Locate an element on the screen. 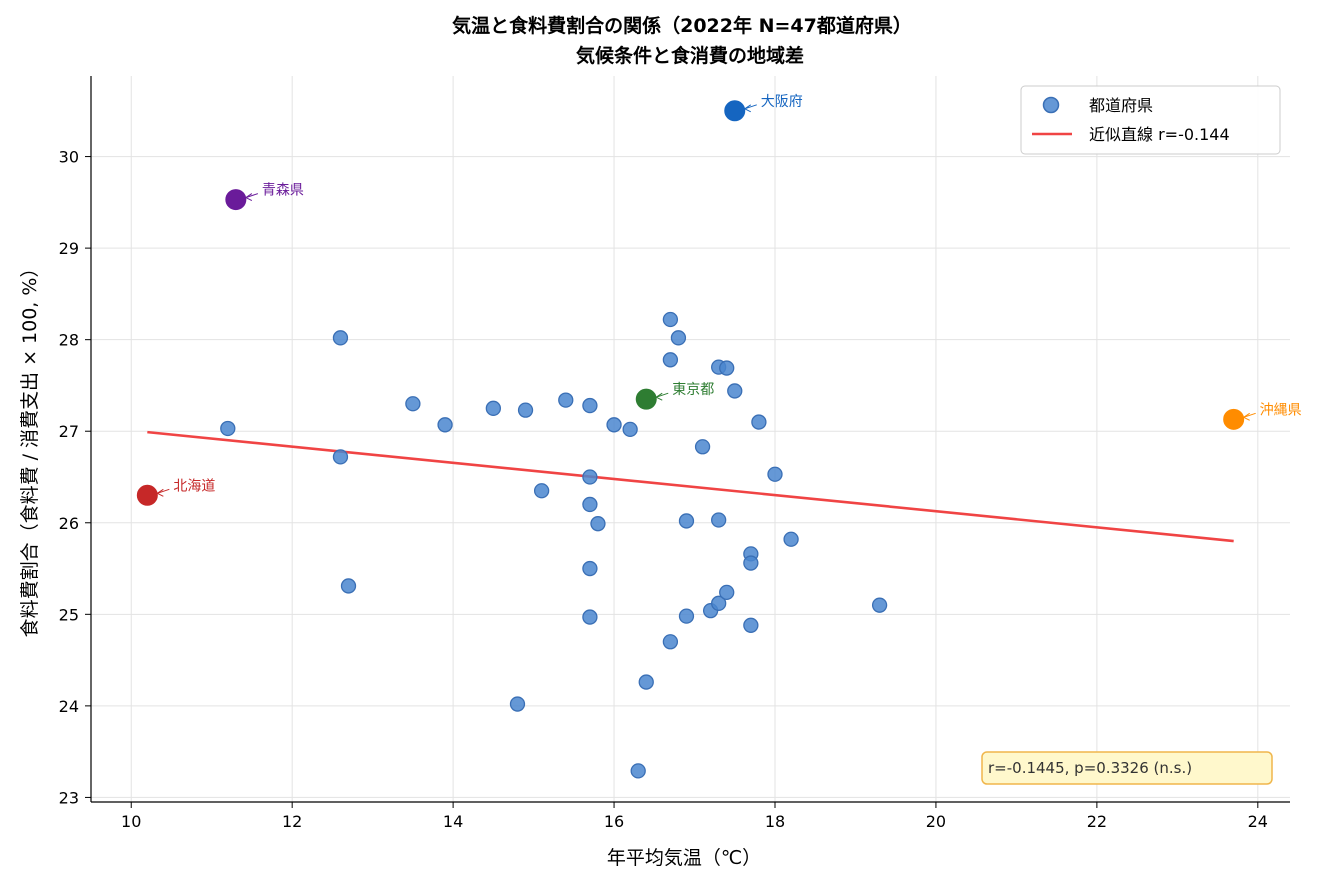  legend: 都道府県 近似直線 r=-0.144 is located at coordinates (1150, 120).